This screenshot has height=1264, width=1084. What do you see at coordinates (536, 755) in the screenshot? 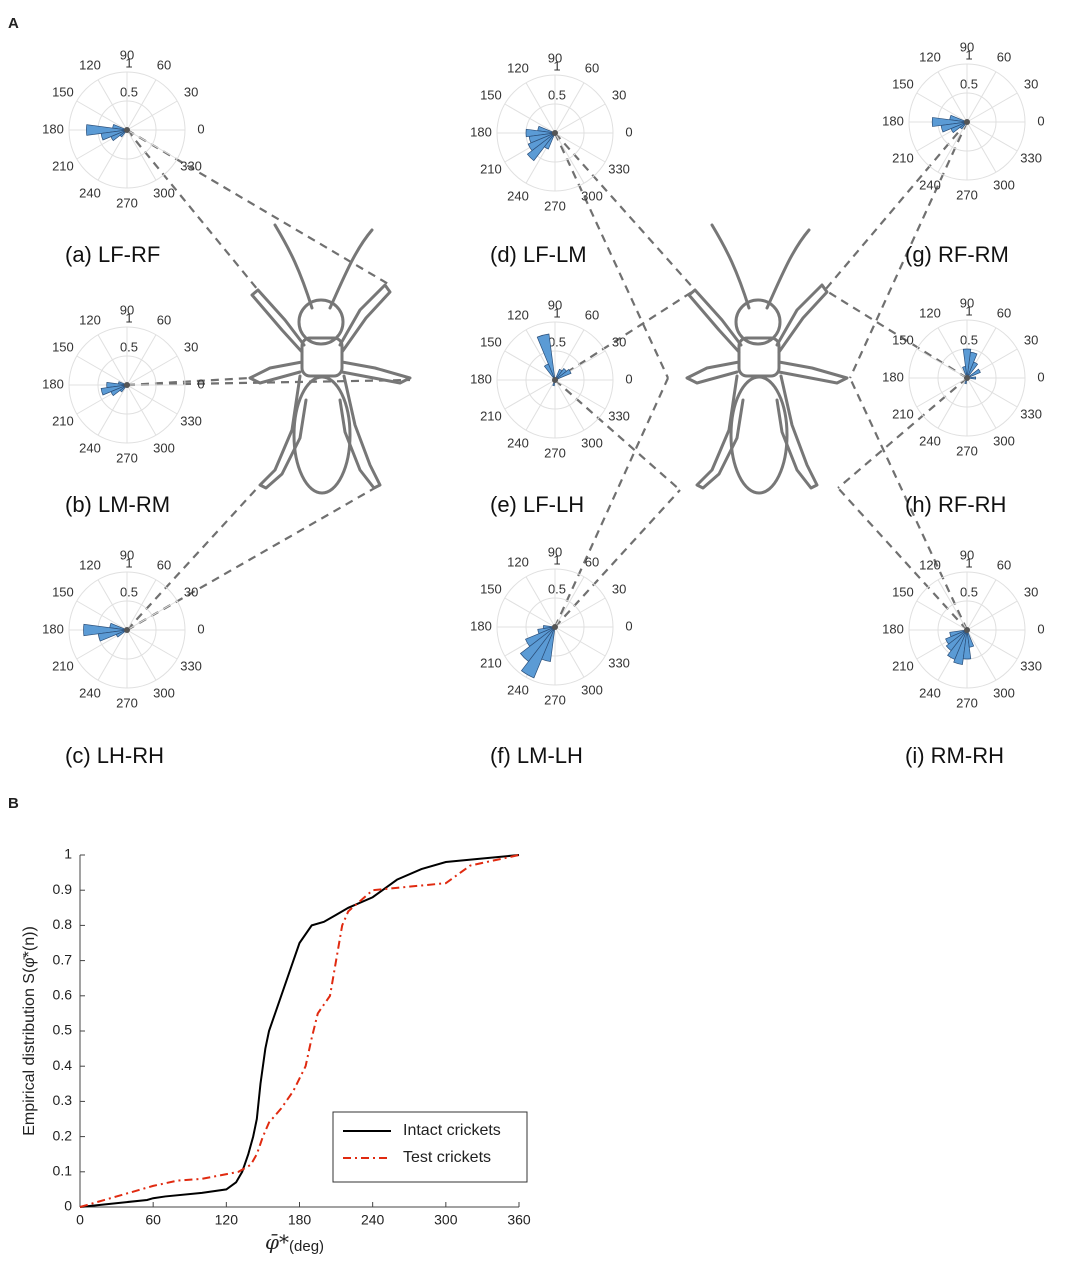
I see `panel-title: (f) LM-LH` at bounding box center [536, 755].